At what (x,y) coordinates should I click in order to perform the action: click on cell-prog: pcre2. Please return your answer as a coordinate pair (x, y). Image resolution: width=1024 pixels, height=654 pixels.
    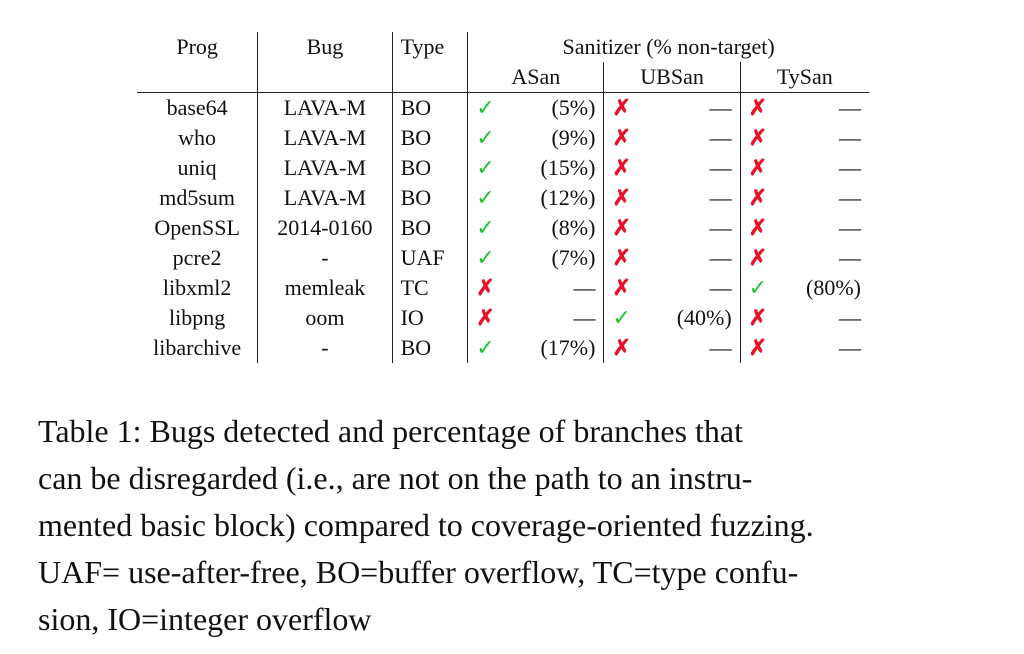
    Looking at the image, I should click on (198, 258).